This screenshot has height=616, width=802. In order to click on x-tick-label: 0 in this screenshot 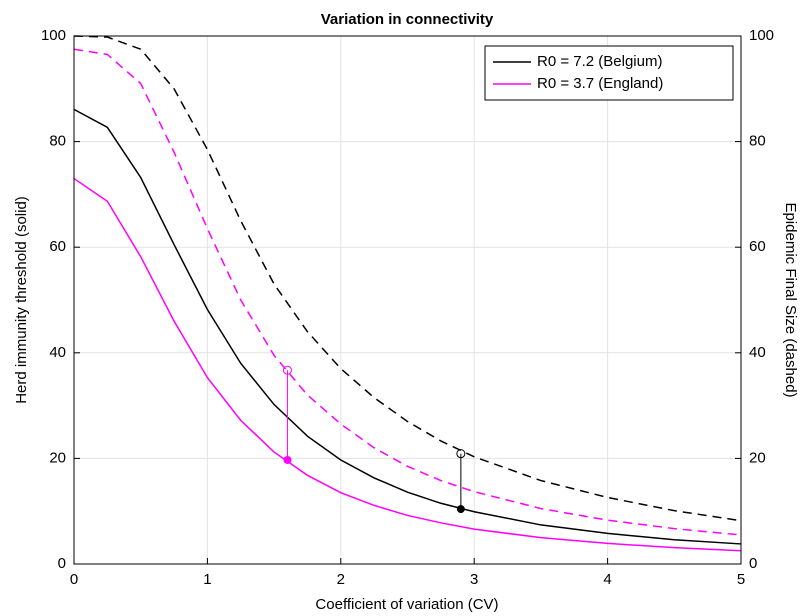, I will do `click(74, 579)`.